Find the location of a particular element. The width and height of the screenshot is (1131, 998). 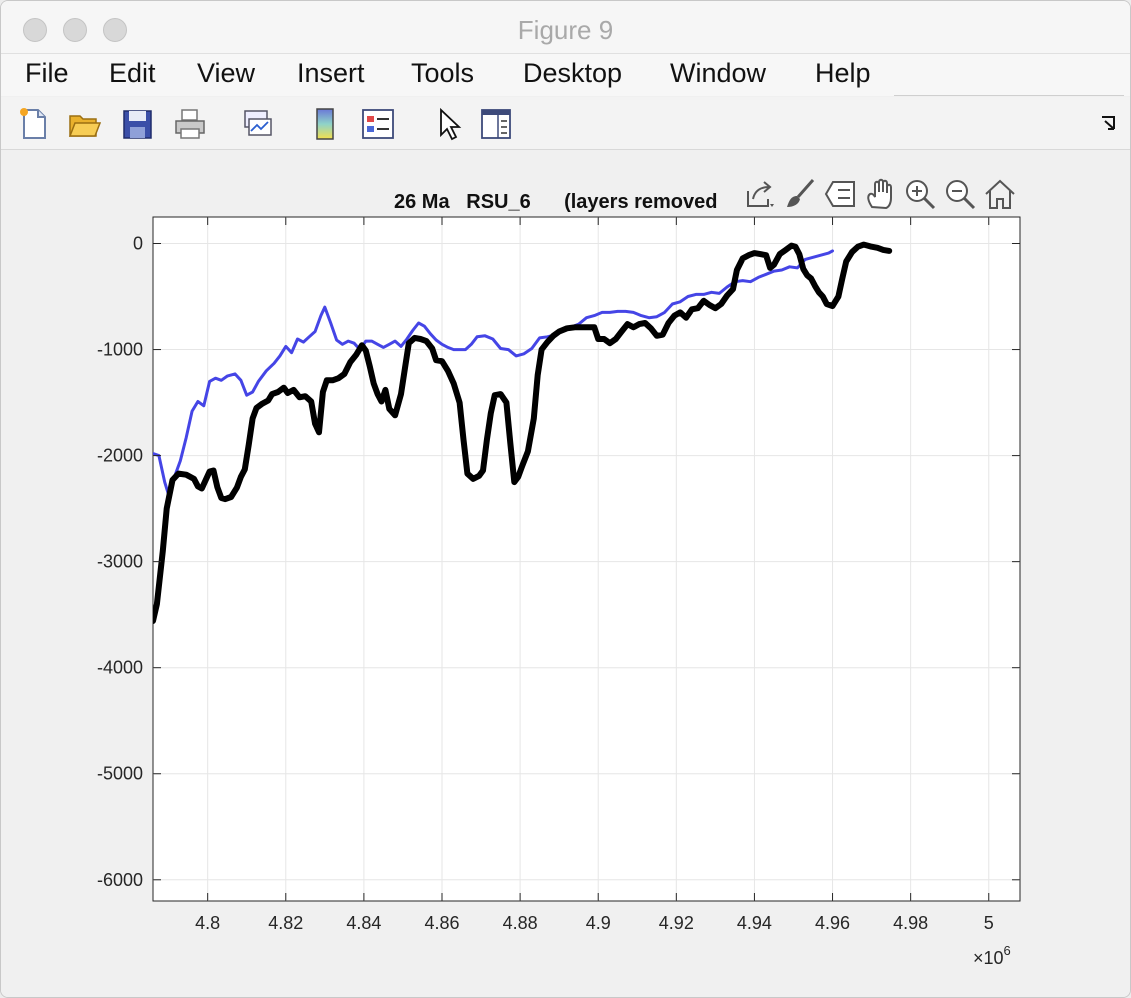

zoom-in-icon is located at coordinates (920, 194).